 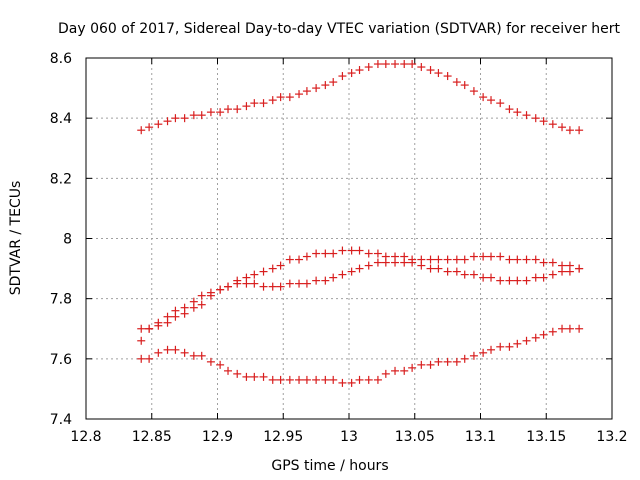 What do you see at coordinates (61, 360) in the screenshot?
I see `y-tick-label: 7.6` at bounding box center [61, 360].